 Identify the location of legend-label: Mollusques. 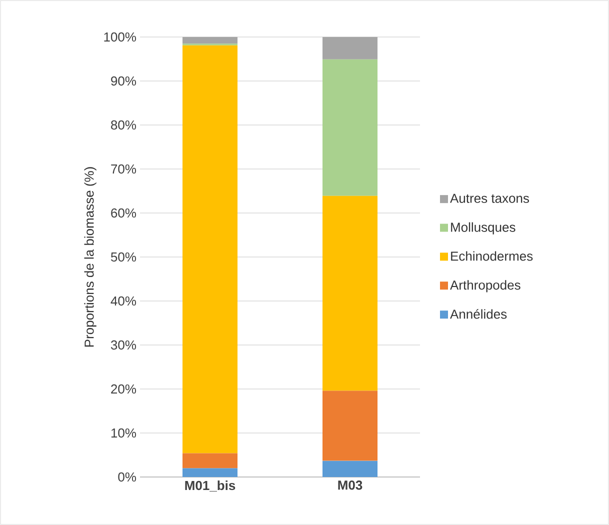
(483, 228).